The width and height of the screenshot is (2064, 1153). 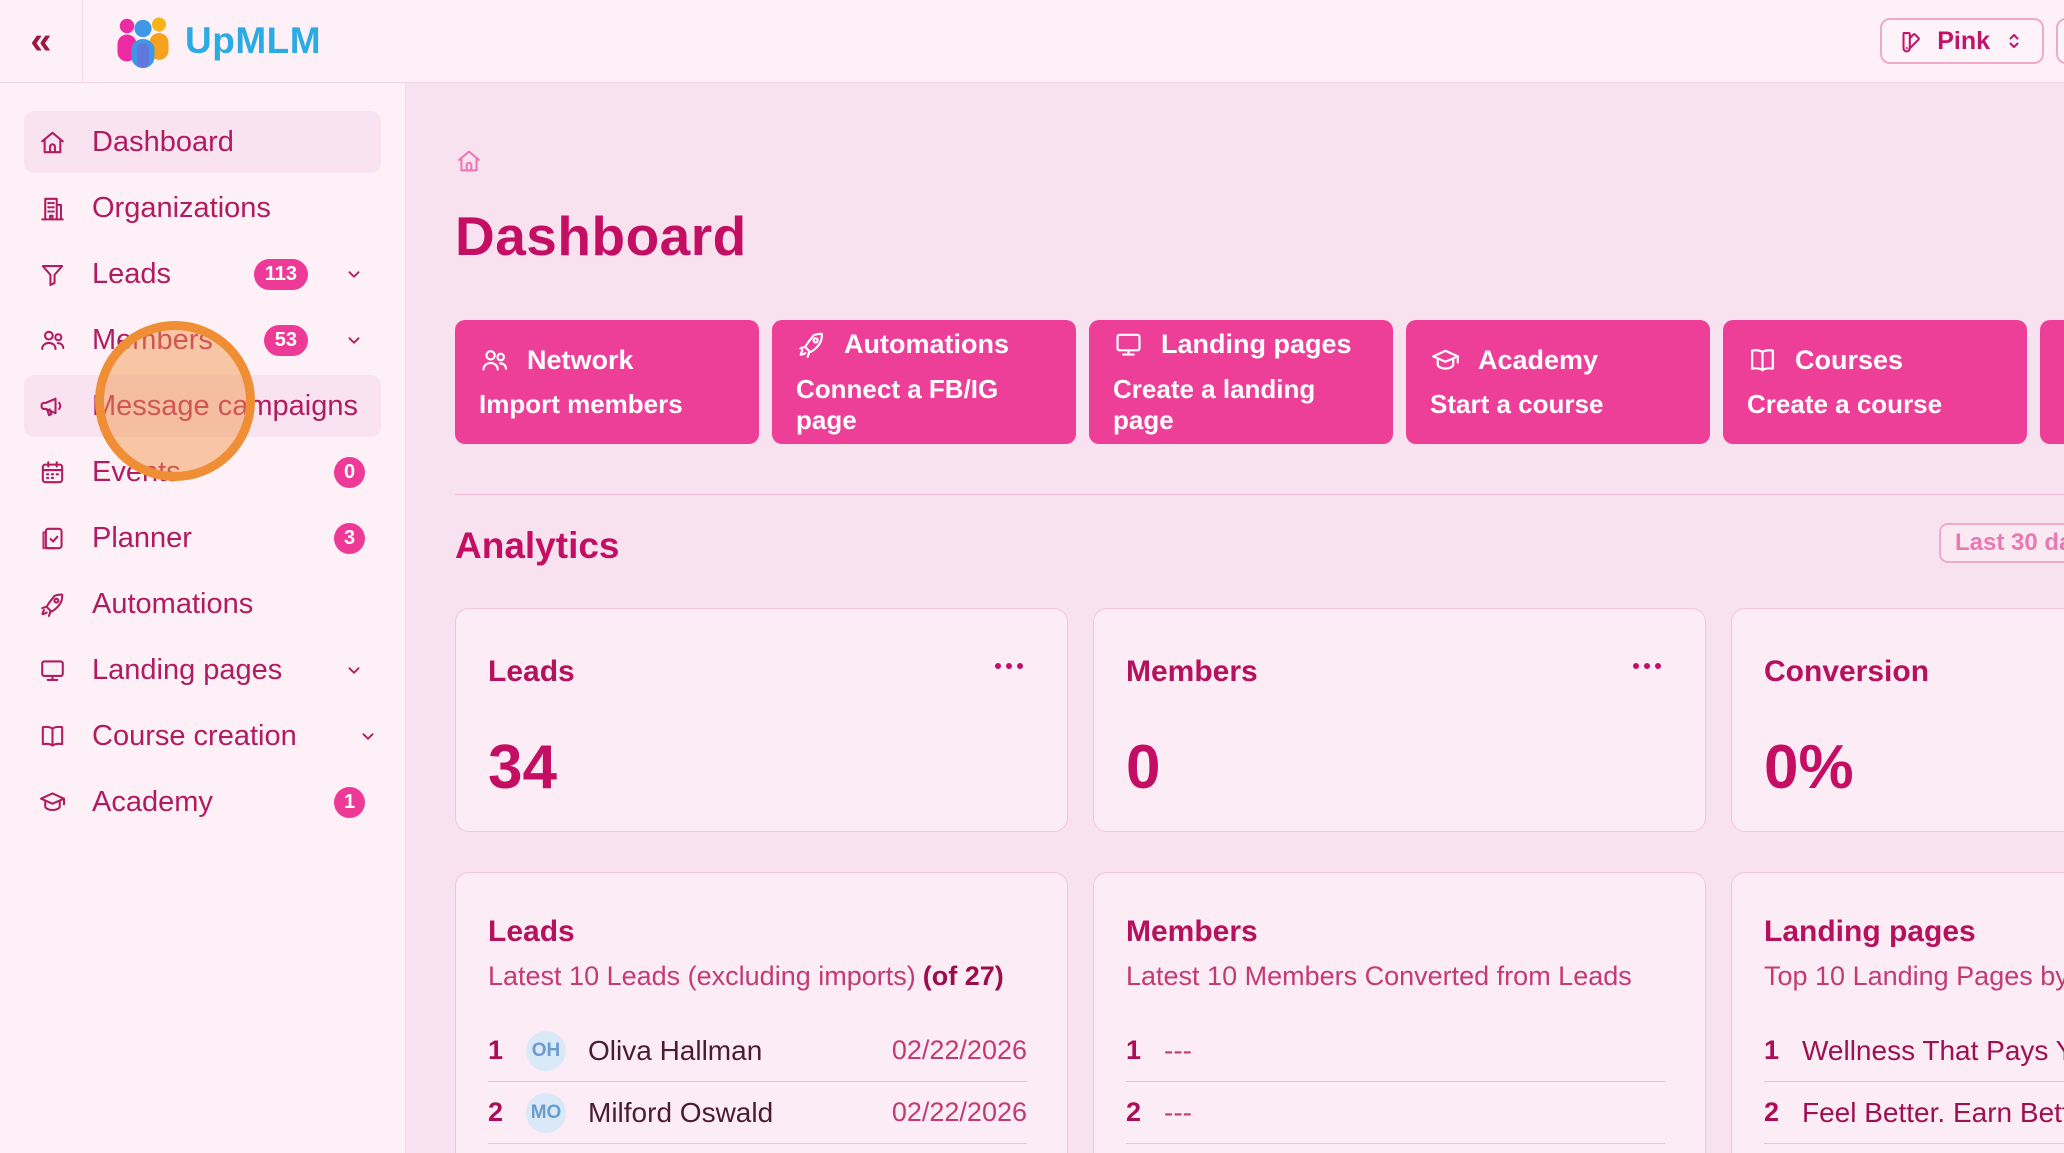 What do you see at coordinates (202, 340) in the screenshot?
I see `sidebar-item-members: Members 53` at bounding box center [202, 340].